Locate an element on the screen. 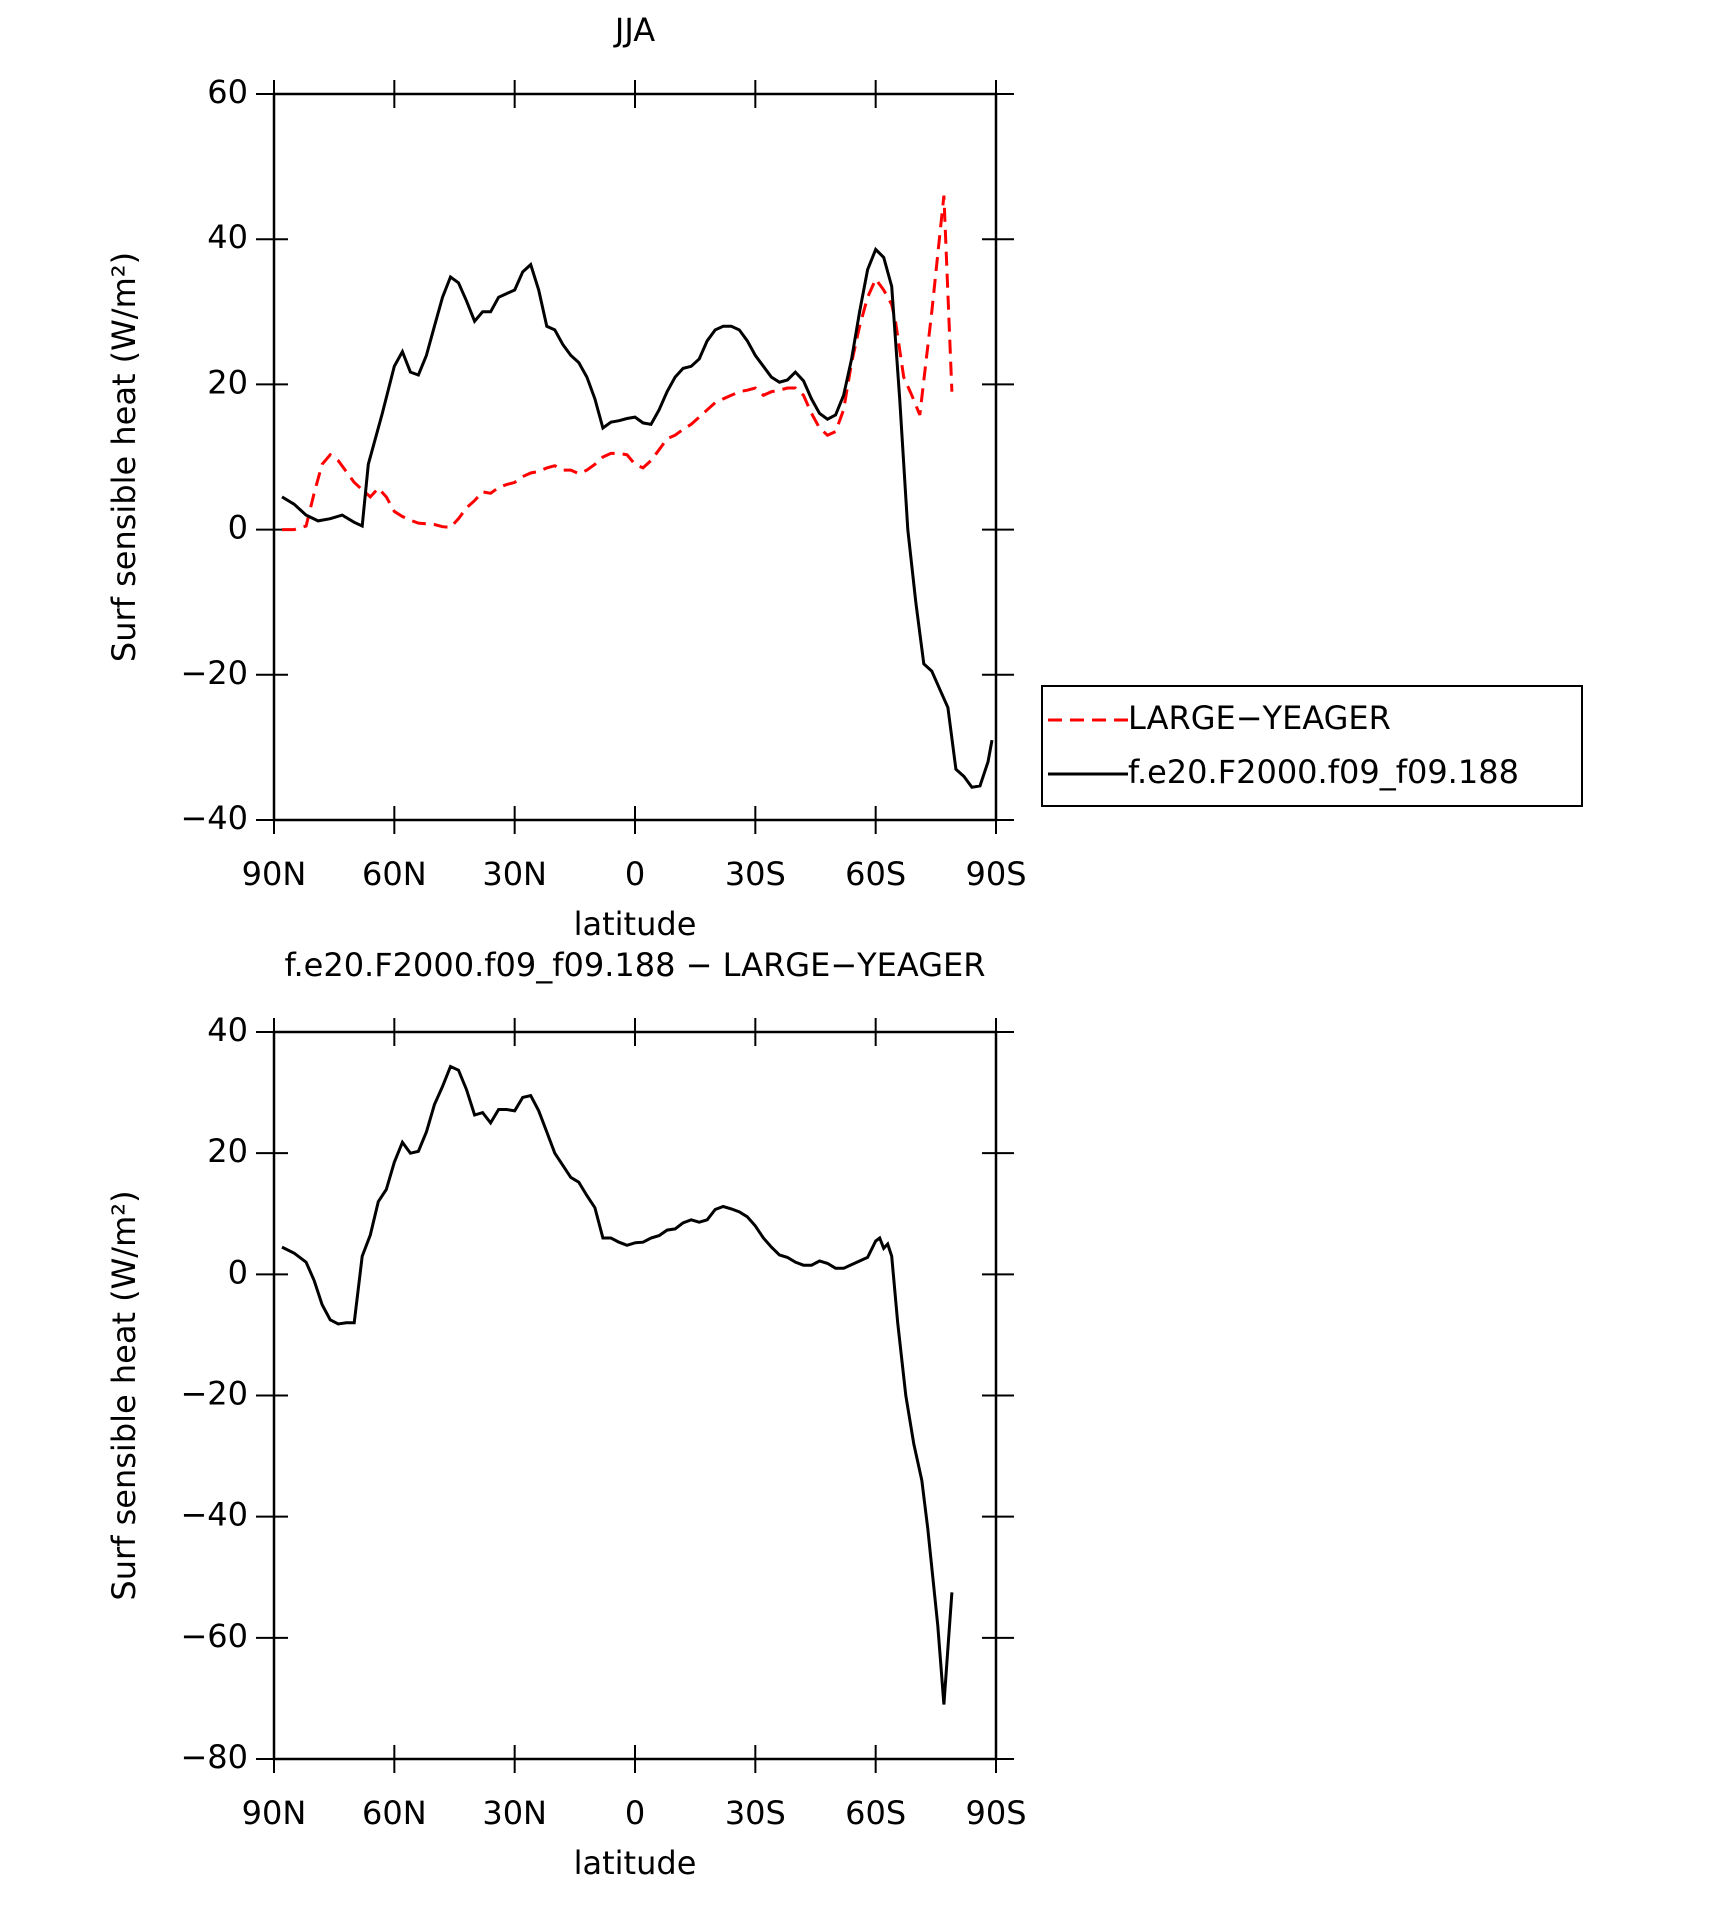  y-tick-label: 60 is located at coordinates (227, 92).